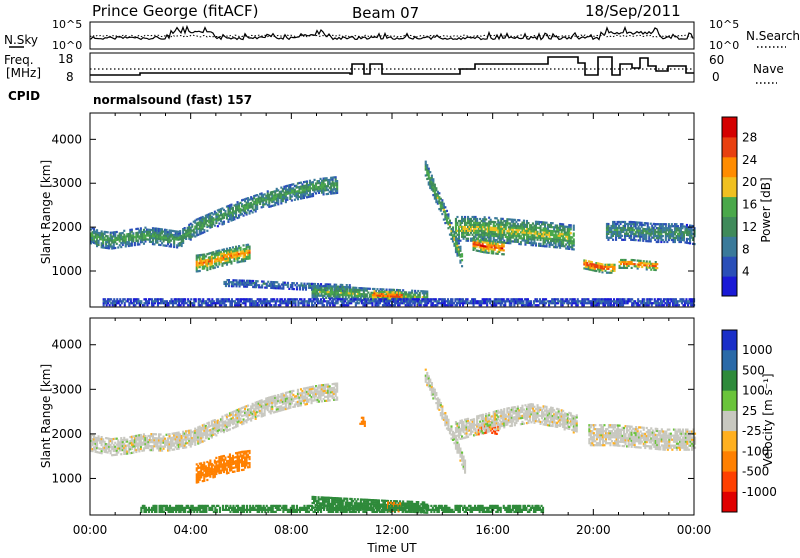 The height and width of the screenshot is (558, 800). What do you see at coordinates (394, 68) in the screenshot?
I see `frequency-panel: Freq. [MHz] 18 8 60 0 Nave` at bounding box center [394, 68].